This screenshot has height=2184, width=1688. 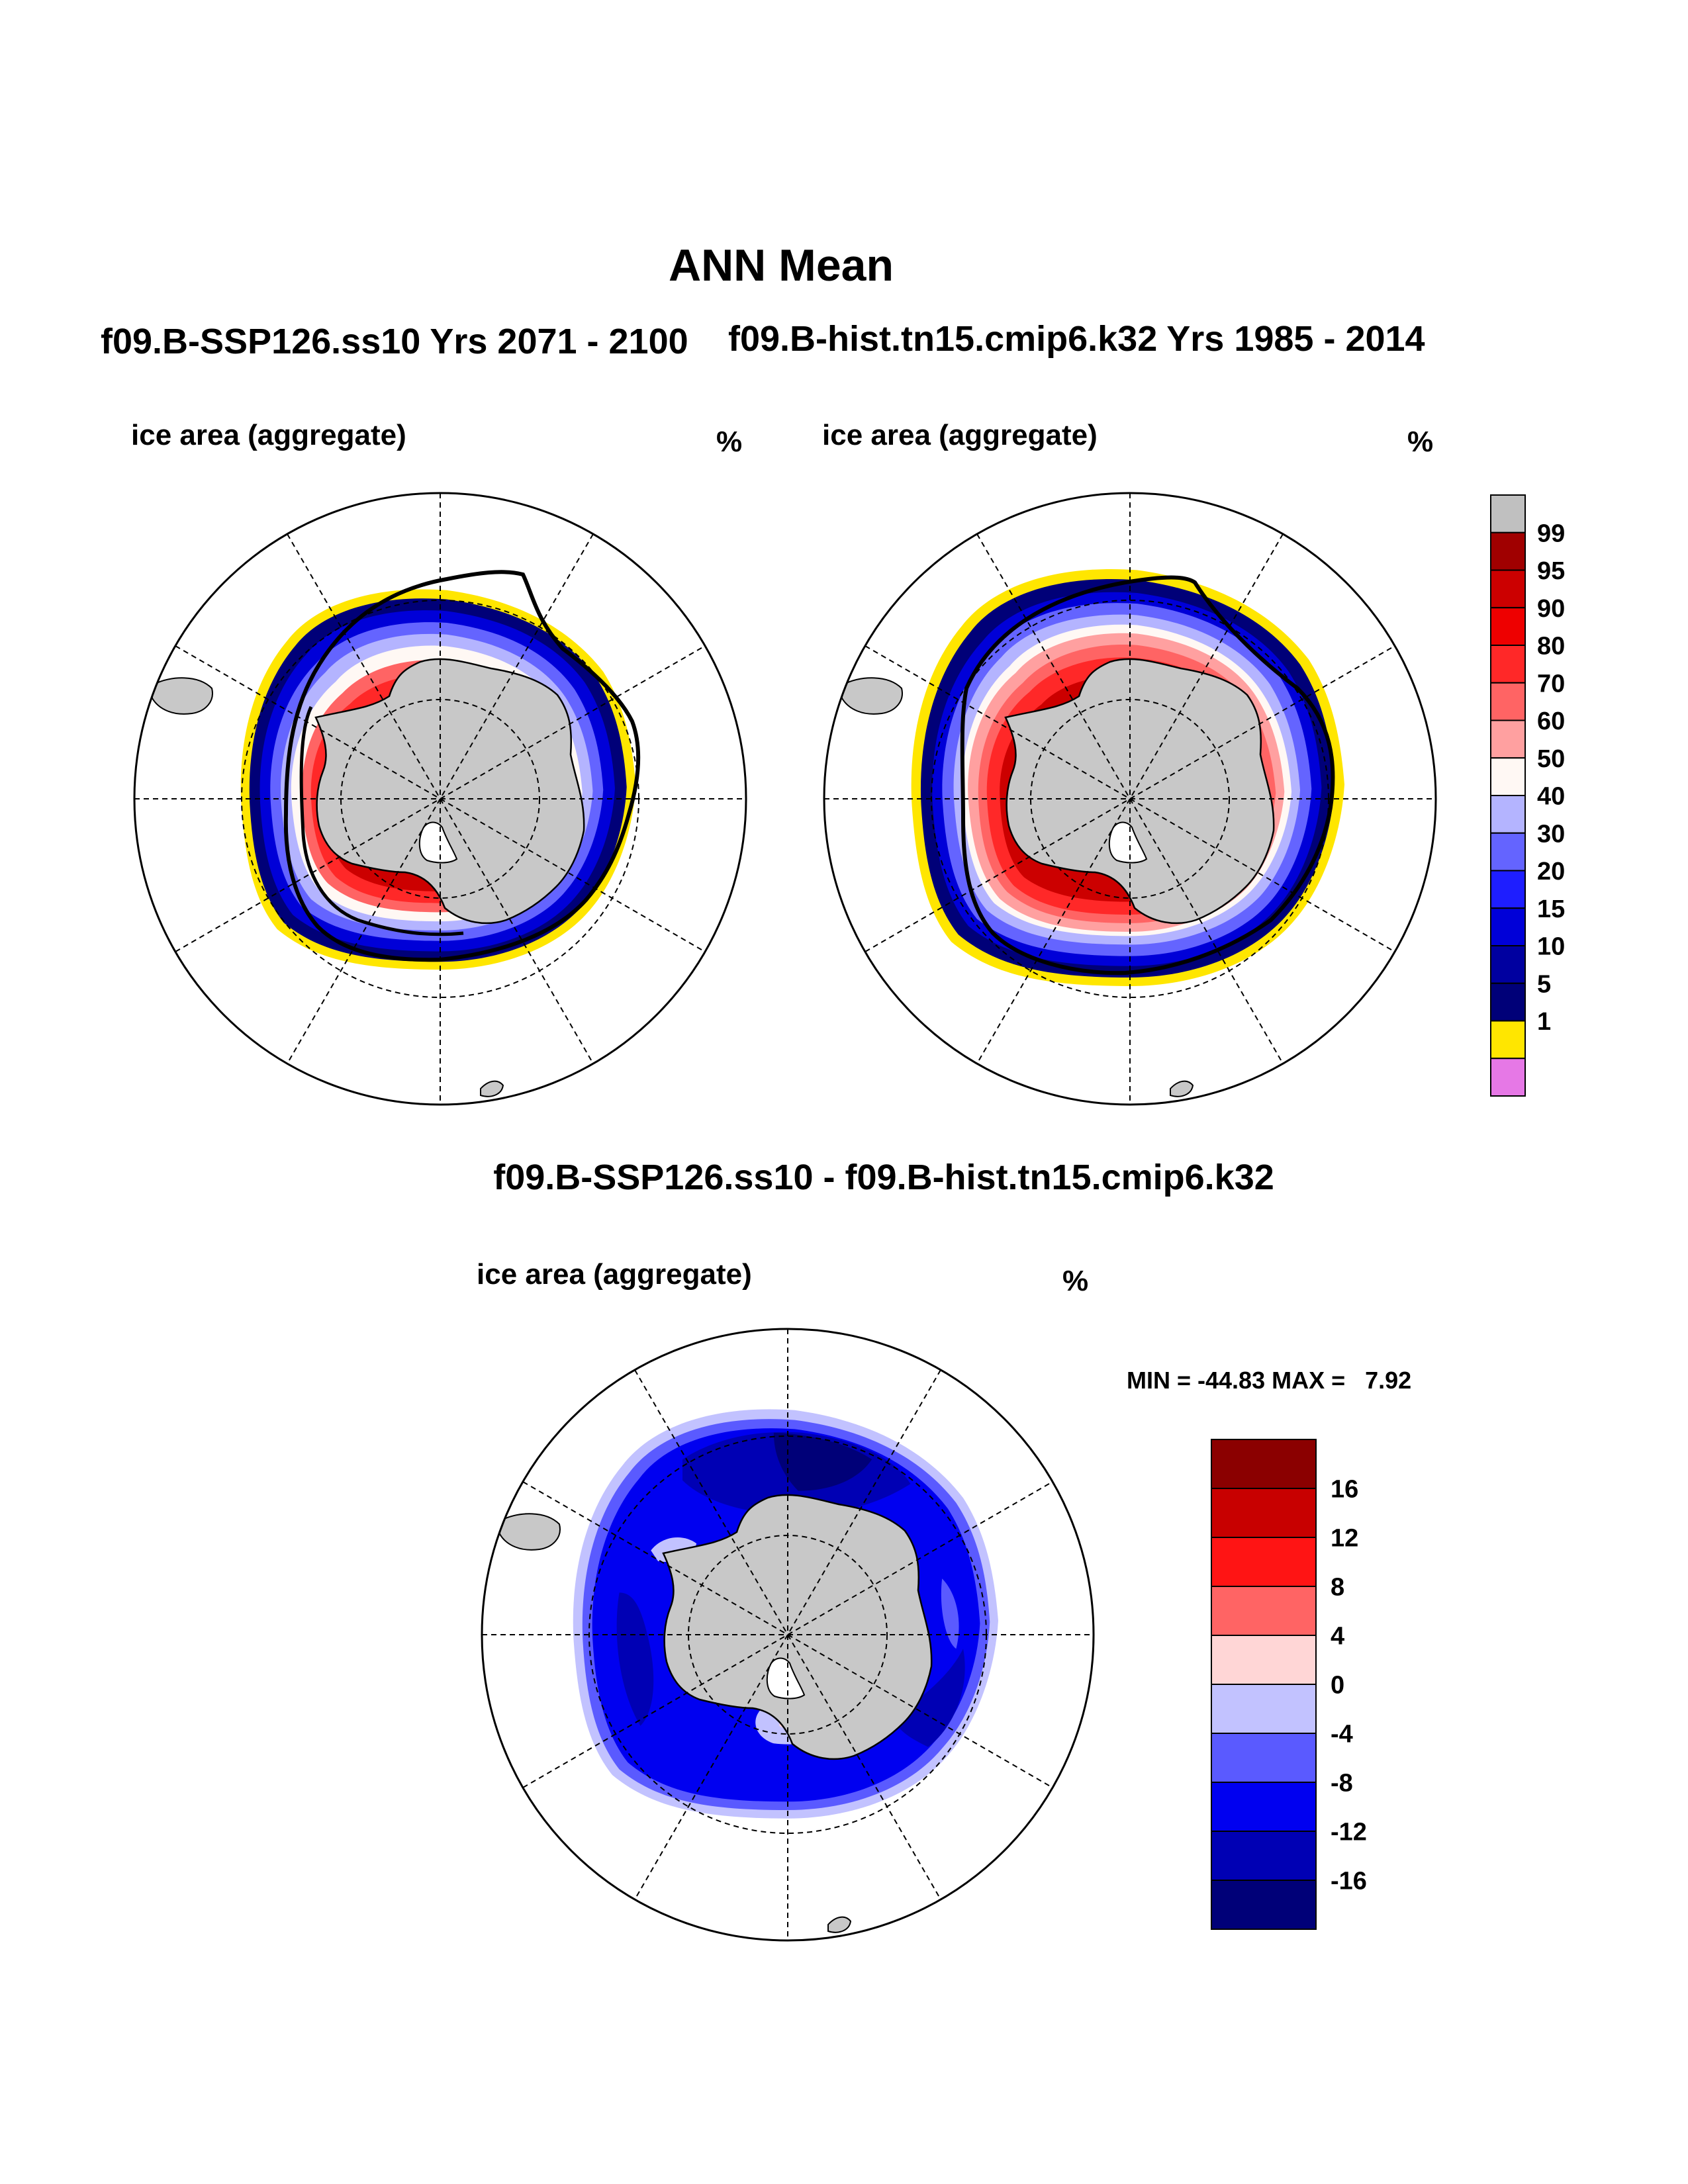 What do you see at coordinates (1337, 1637) in the screenshot?
I see `diff-colorbar-label-3: 4` at bounding box center [1337, 1637].